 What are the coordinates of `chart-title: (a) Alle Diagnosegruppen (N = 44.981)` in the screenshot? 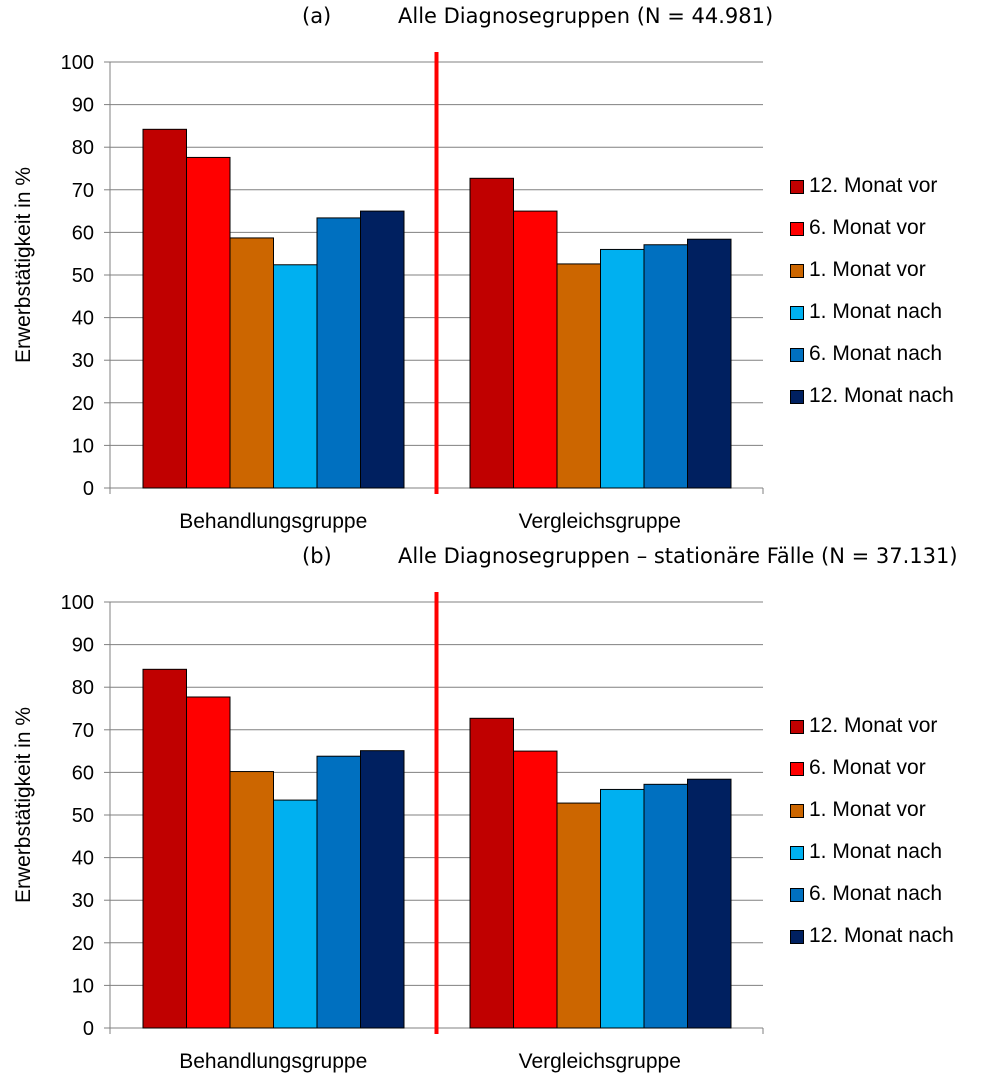 It's located at (500, 20).